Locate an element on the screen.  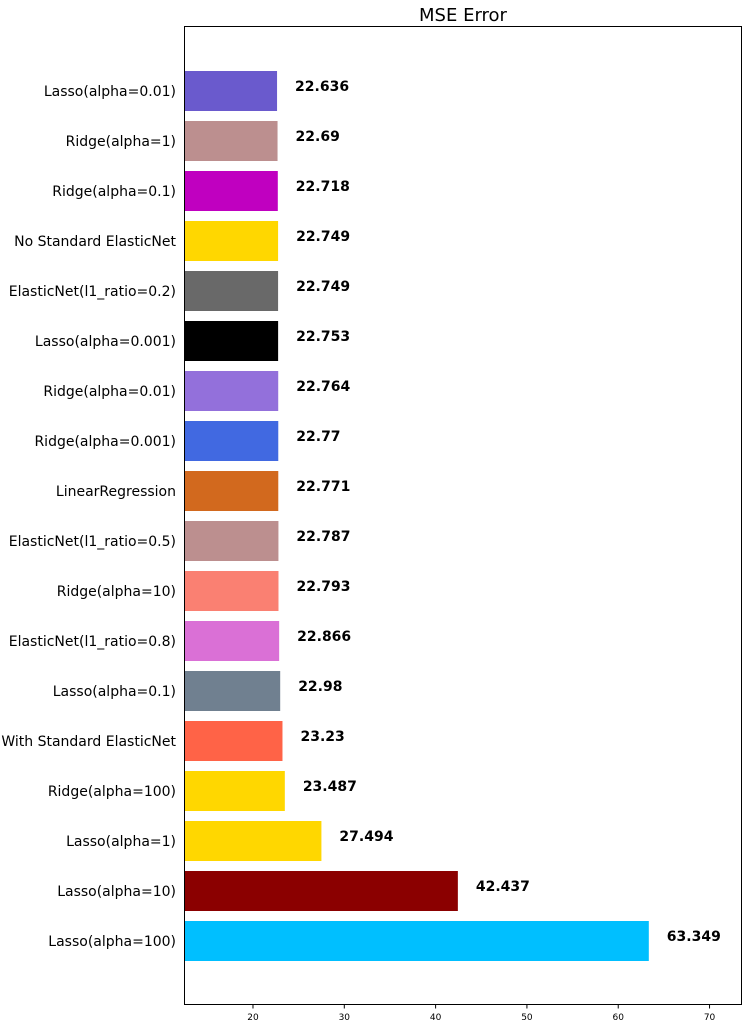
x-tick-label: 30 is located at coordinates (345, 1018).